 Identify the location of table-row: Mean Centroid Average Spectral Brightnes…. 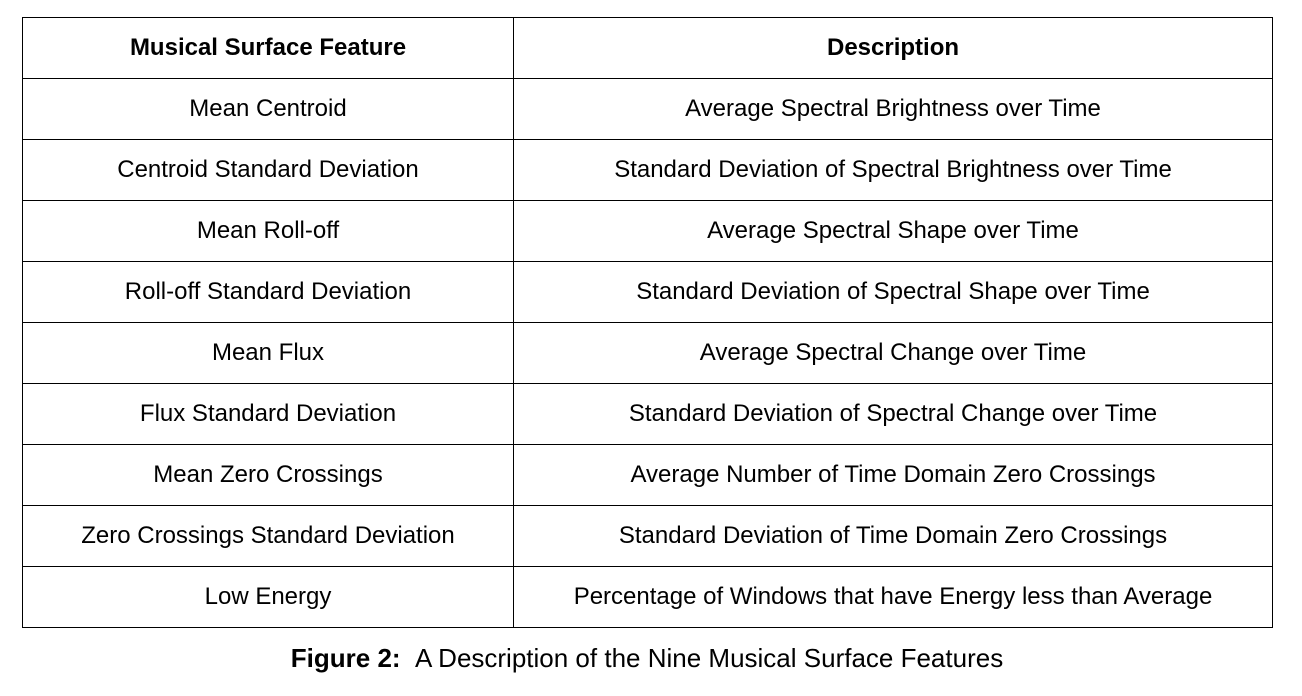
(647, 109).